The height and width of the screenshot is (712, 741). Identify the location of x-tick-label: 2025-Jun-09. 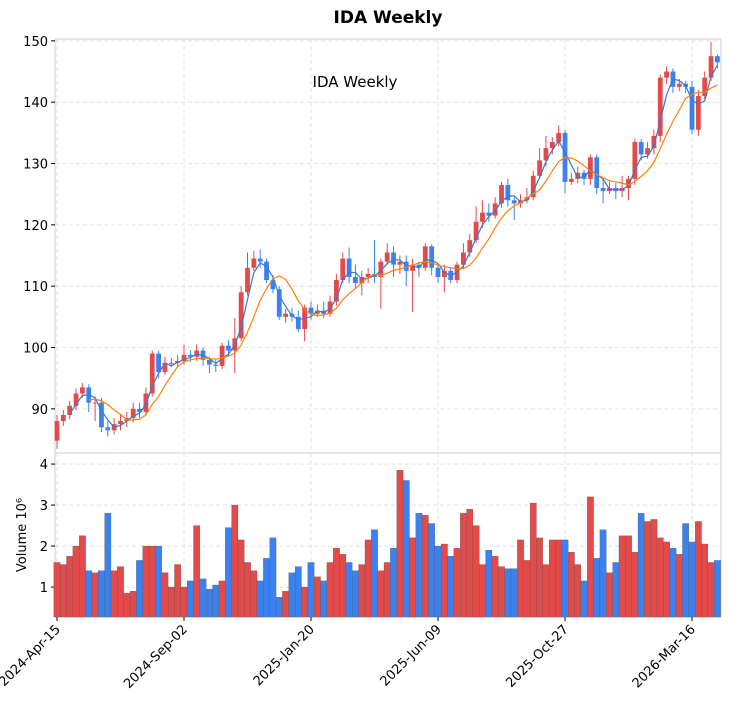
(411, 655).